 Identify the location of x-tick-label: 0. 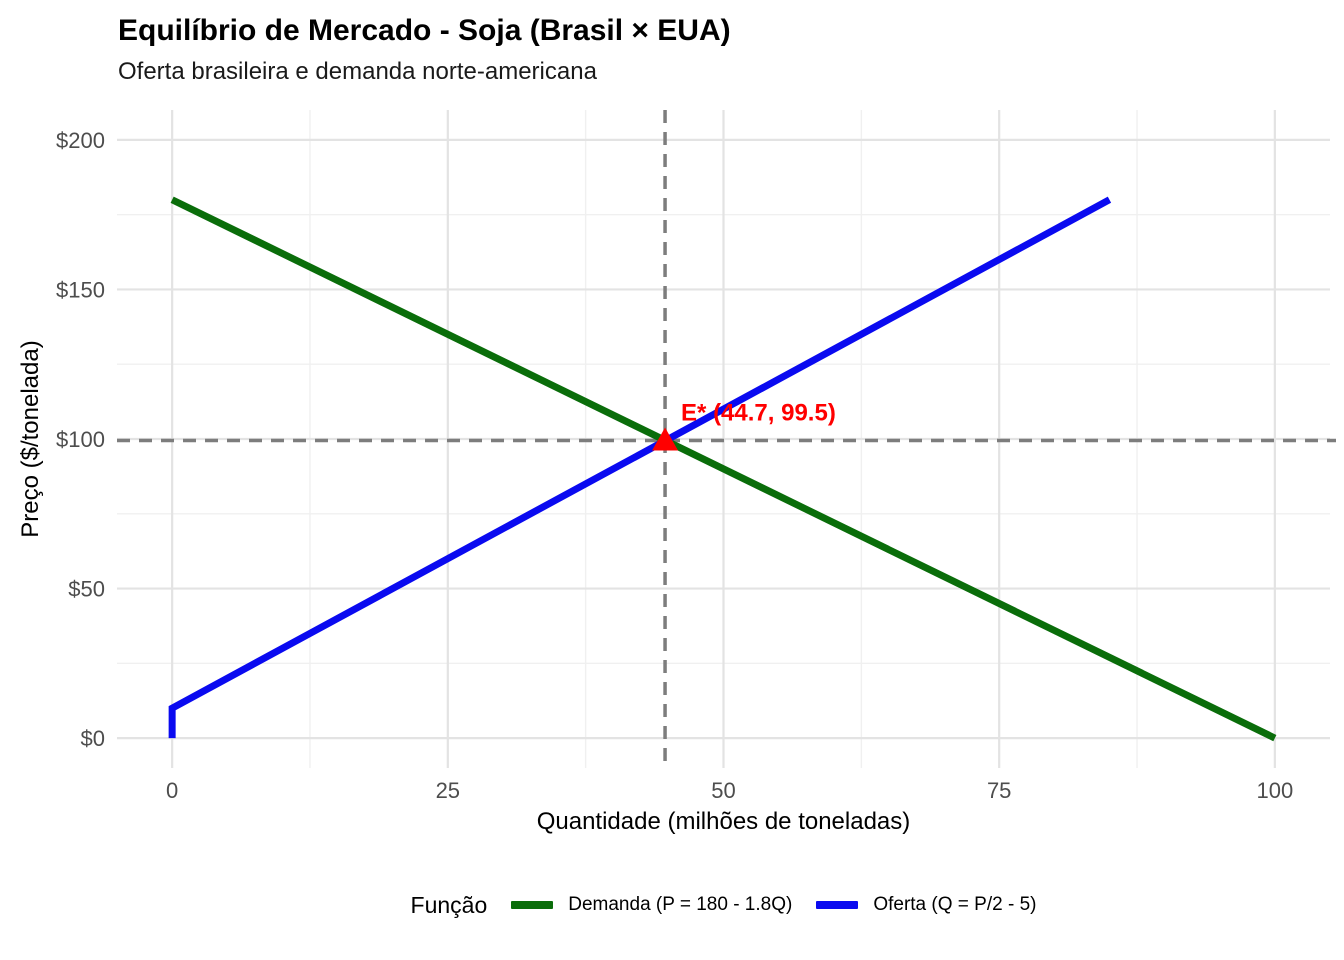
(172, 790).